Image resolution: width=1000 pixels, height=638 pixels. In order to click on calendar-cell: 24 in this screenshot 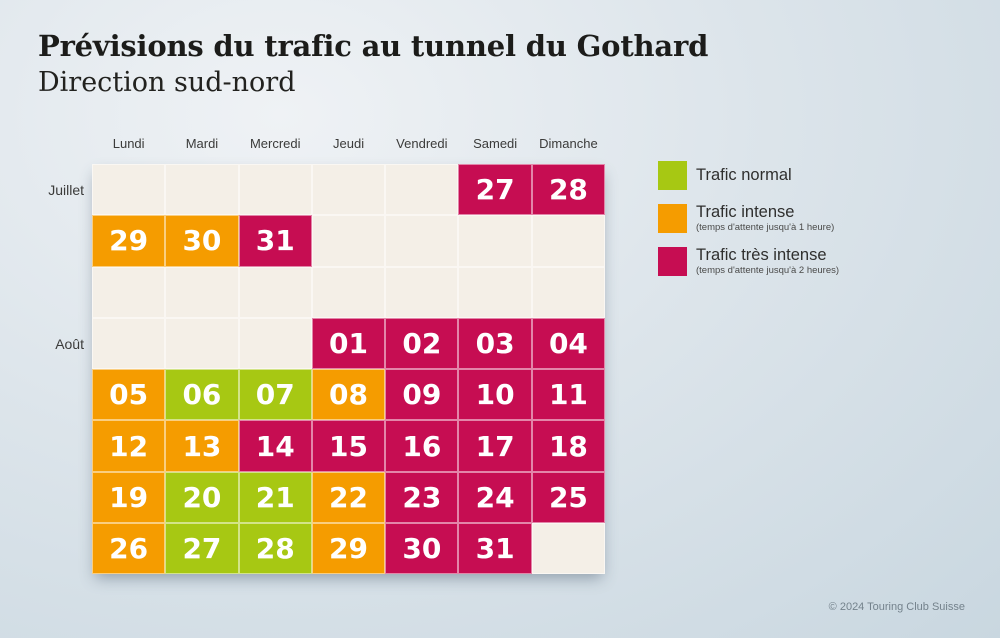, I will do `click(495, 497)`.